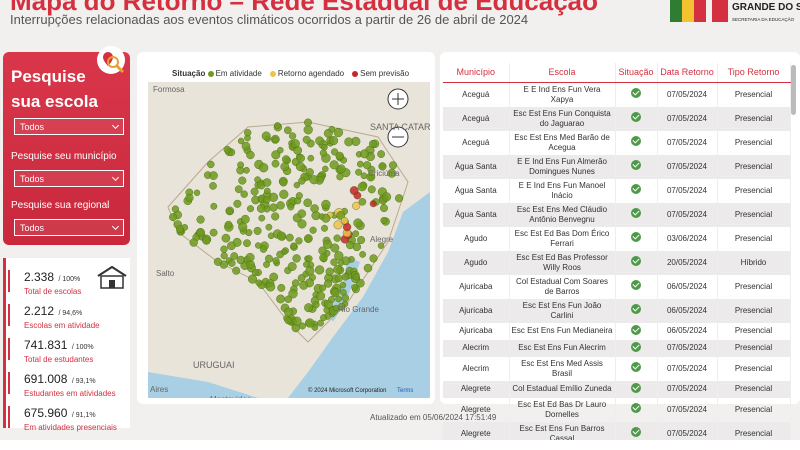  What do you see at coordinates (476, 286) in the screenshot?
I see `municipality: Ajuricaba` at bounding box center [476, 286].